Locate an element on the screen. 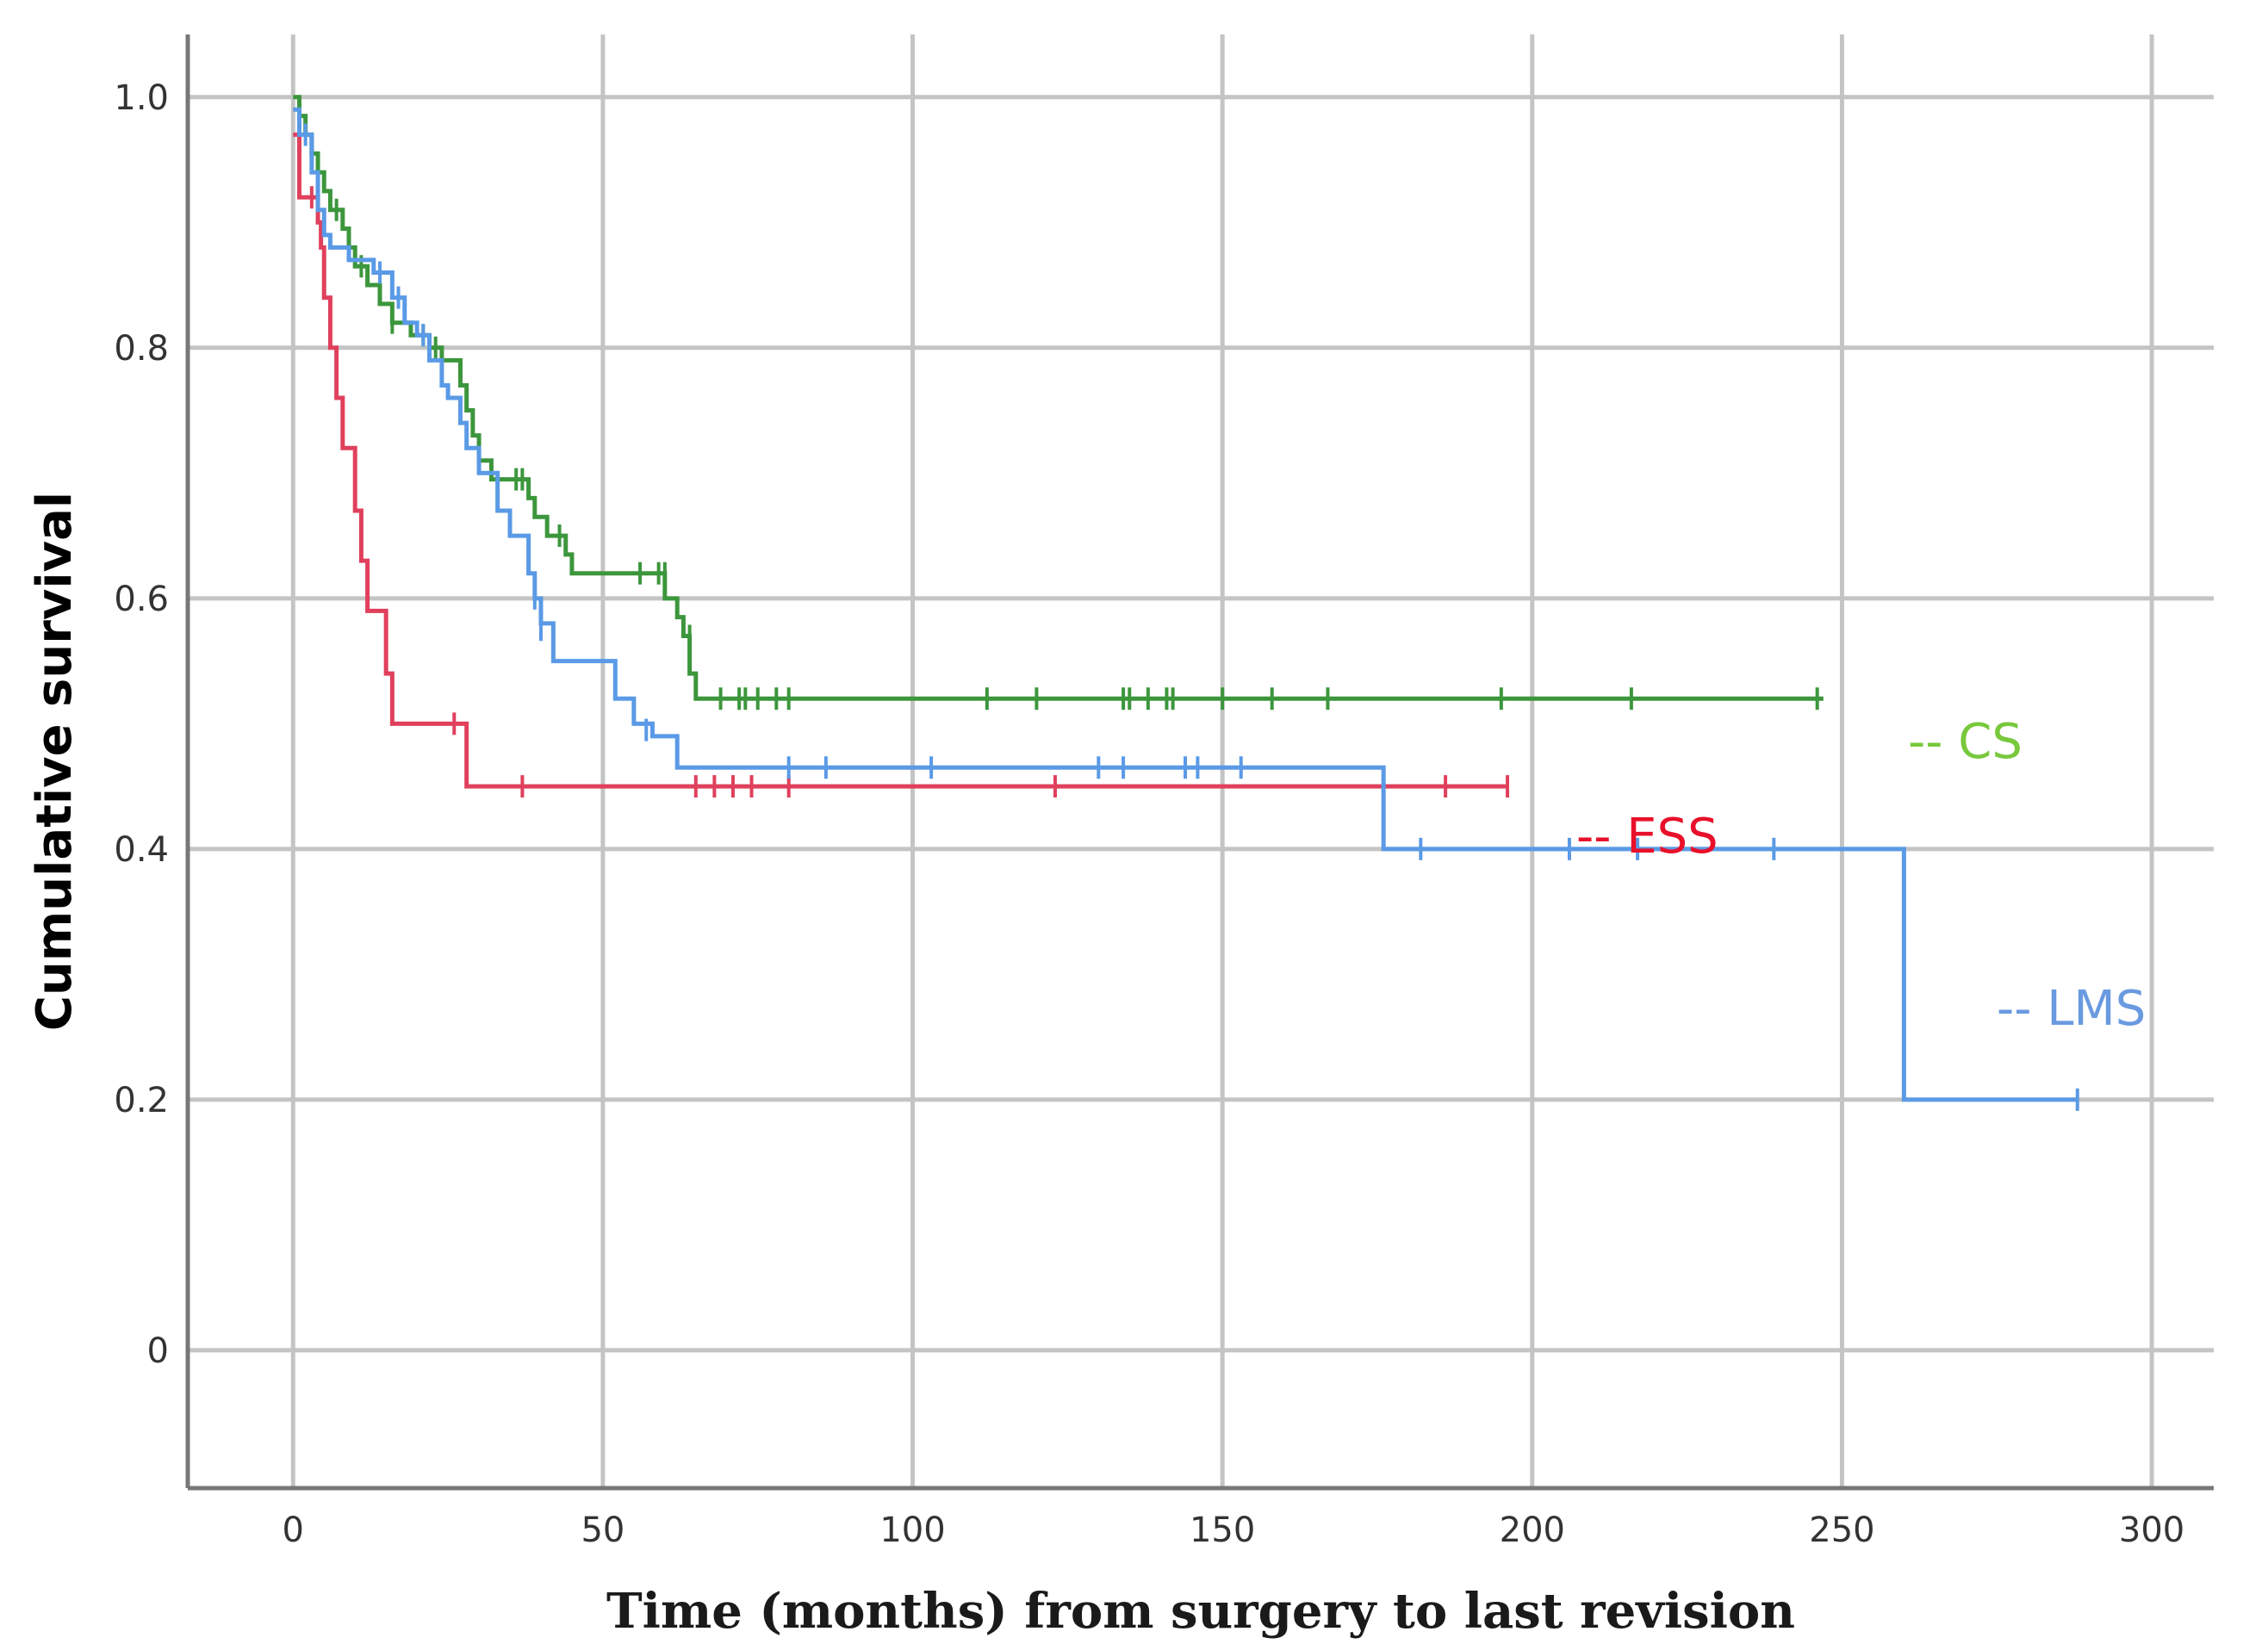 The width and height of the screenshot is (2268, 1644). y-tick-label: 0.8 is located at coordinates (141, 349).